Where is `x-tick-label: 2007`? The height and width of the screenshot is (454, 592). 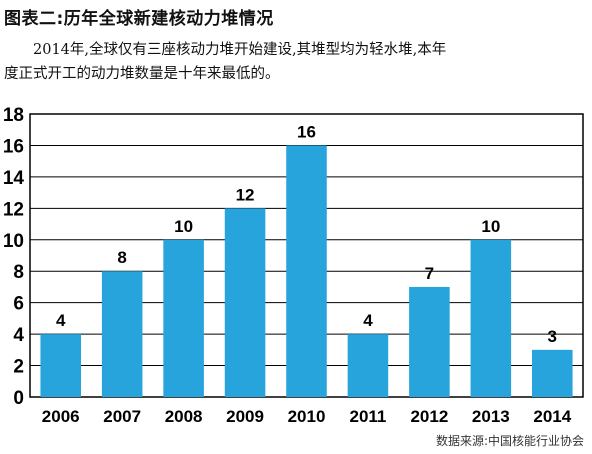
x-tick-label: 2007 is located at coordinates (122, 416).